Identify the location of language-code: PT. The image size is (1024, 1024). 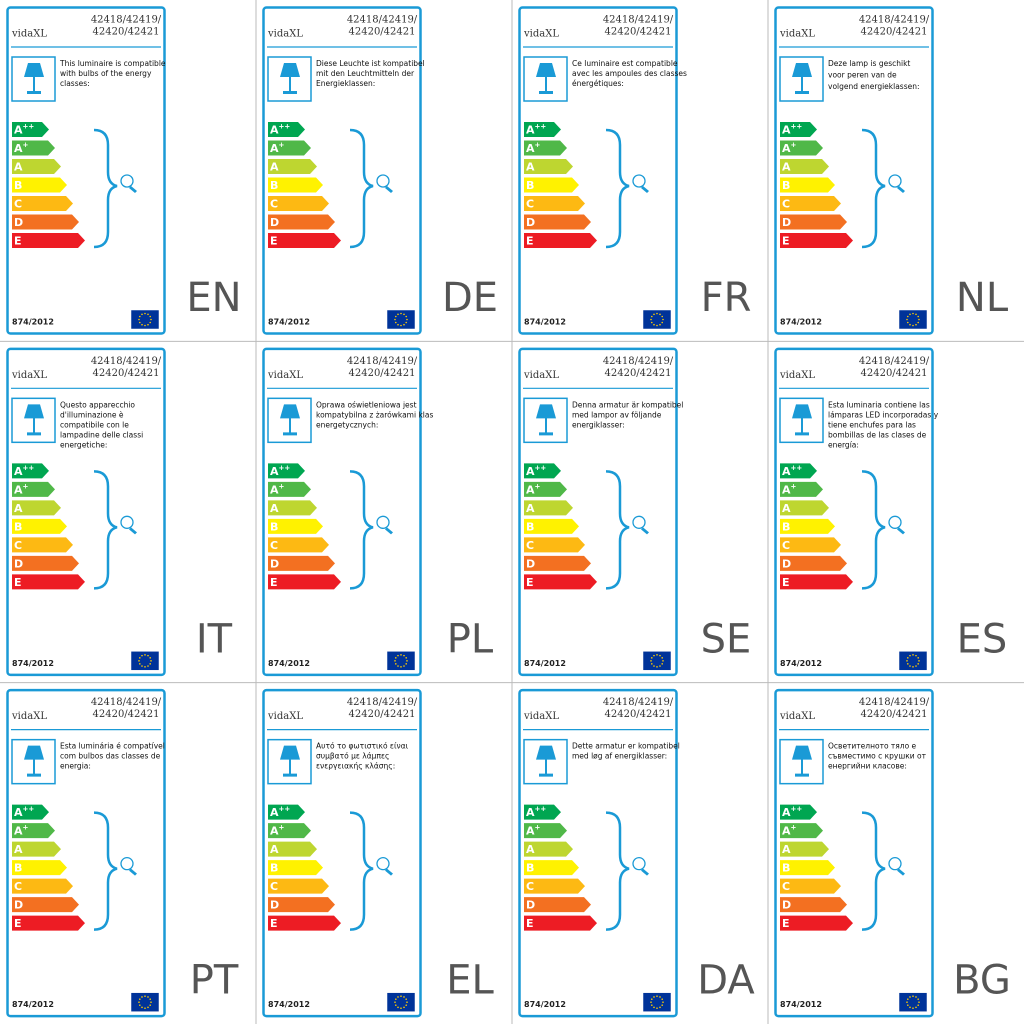
(214, 981).